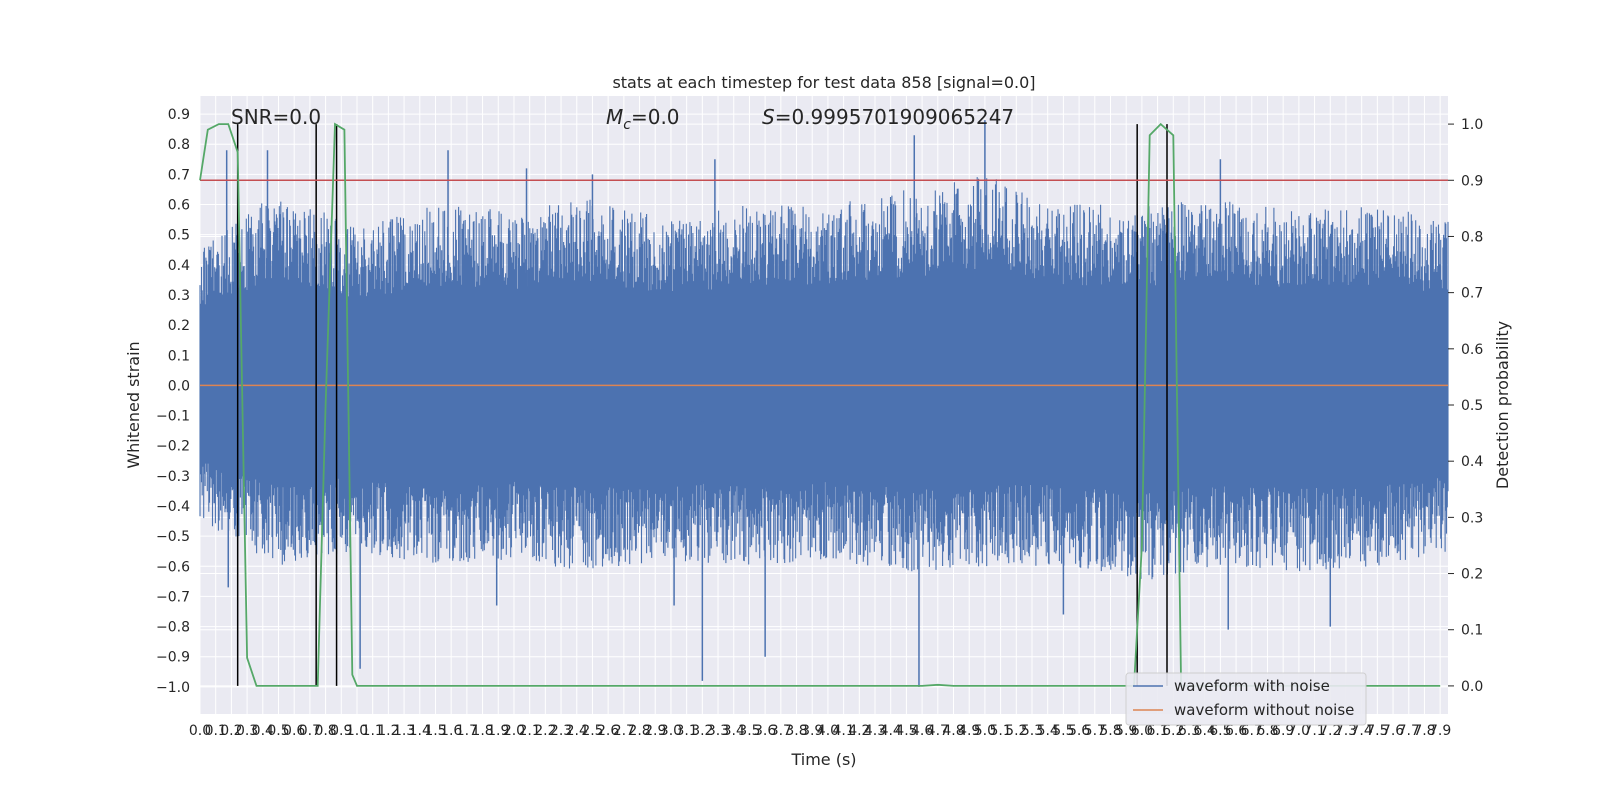 The width and height of the screenshot is (1600, 800). What do you see at coordinates (718, 731) in the screenshot?
I see `x-tick-label: 3.3` at bounding box center [718, 731].